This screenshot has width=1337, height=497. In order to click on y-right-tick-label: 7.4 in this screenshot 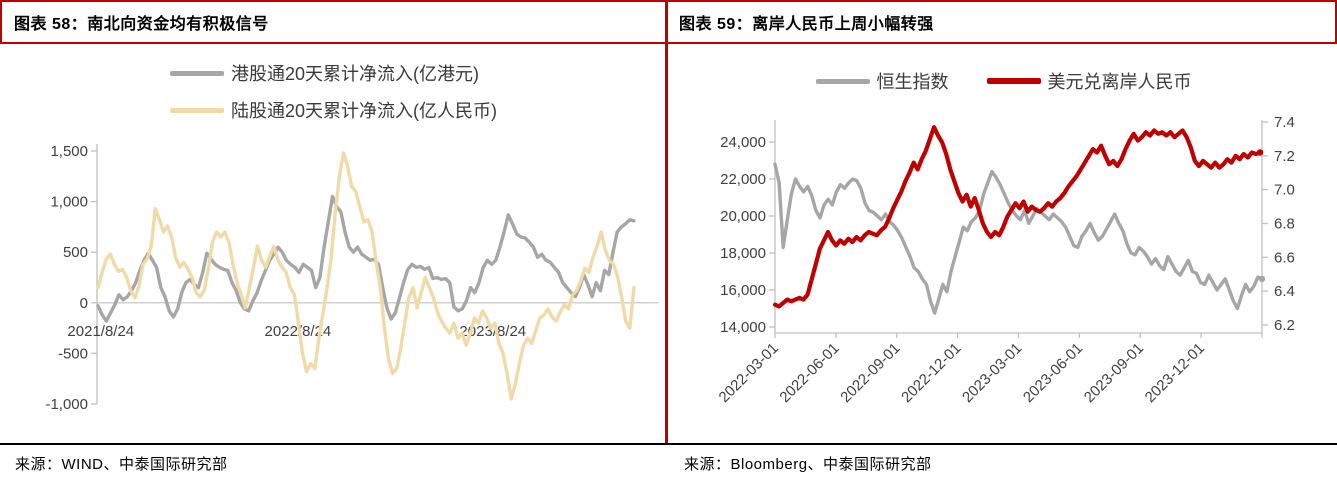, I will do `click(1284, 122)`.